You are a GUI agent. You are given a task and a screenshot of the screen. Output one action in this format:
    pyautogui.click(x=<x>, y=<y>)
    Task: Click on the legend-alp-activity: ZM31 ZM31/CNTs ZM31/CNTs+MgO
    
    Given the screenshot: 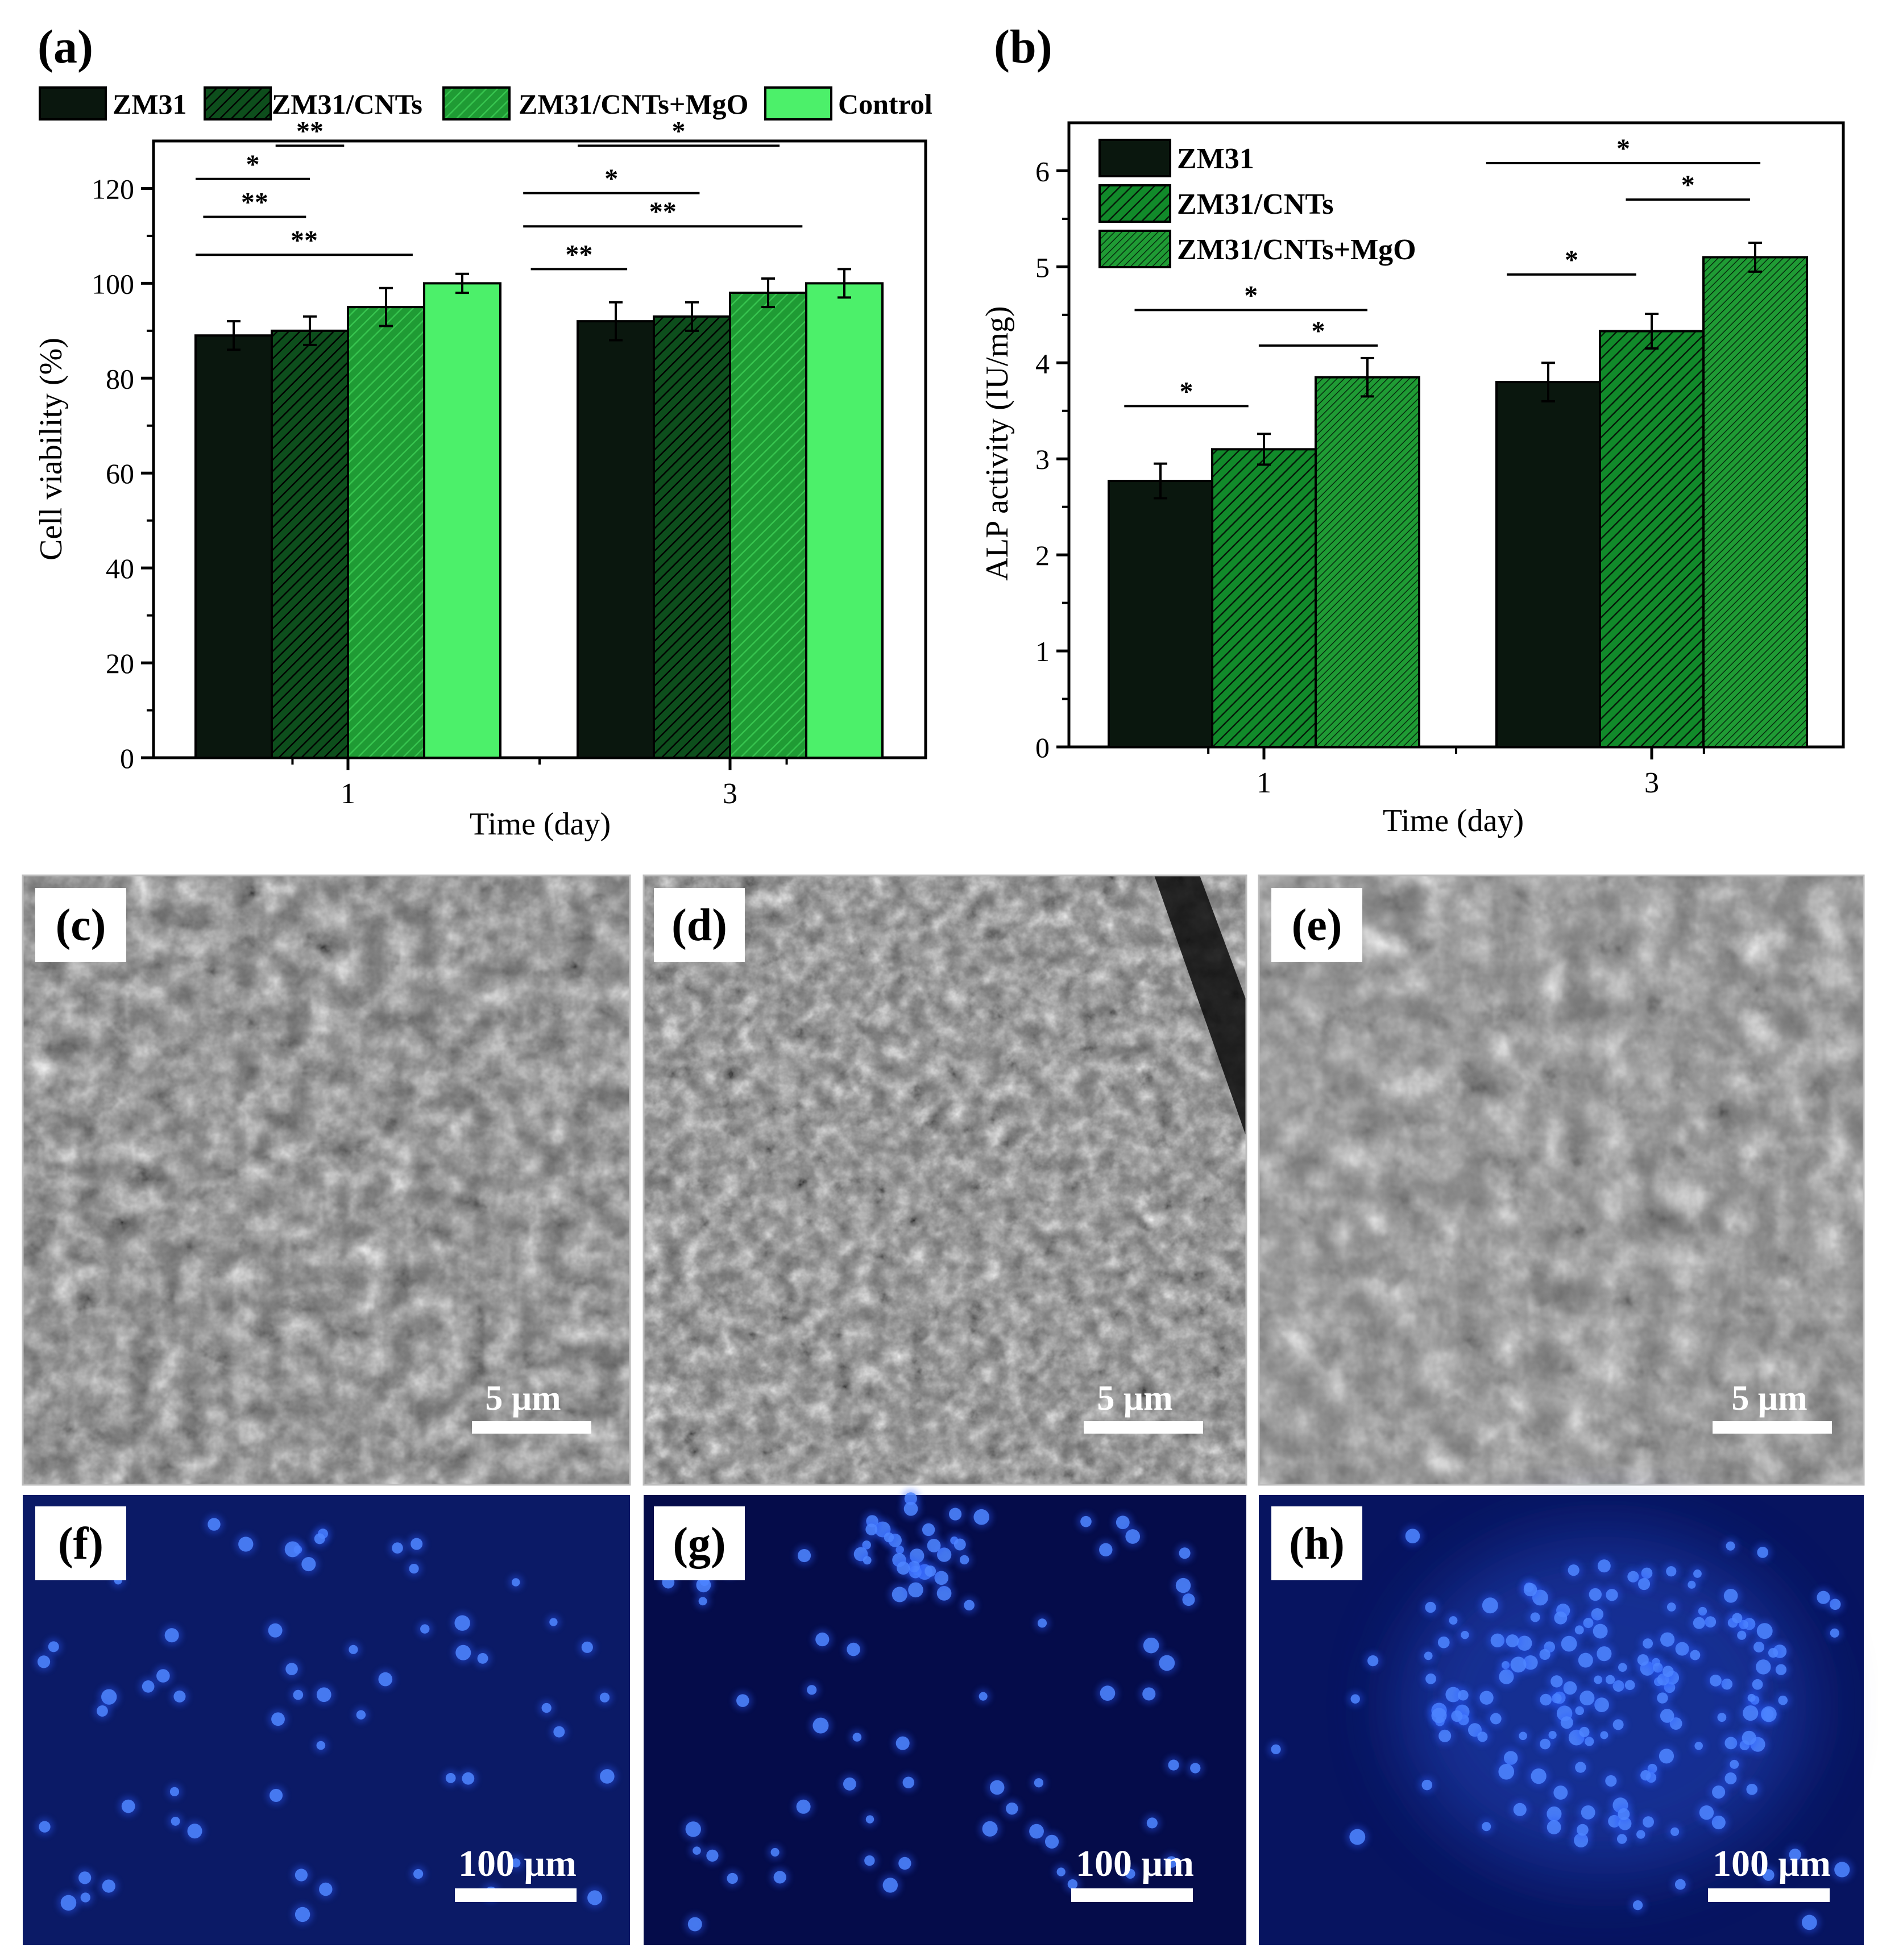 What is the action you would take?
    pyautogui.click(x=1257, y=203)
    